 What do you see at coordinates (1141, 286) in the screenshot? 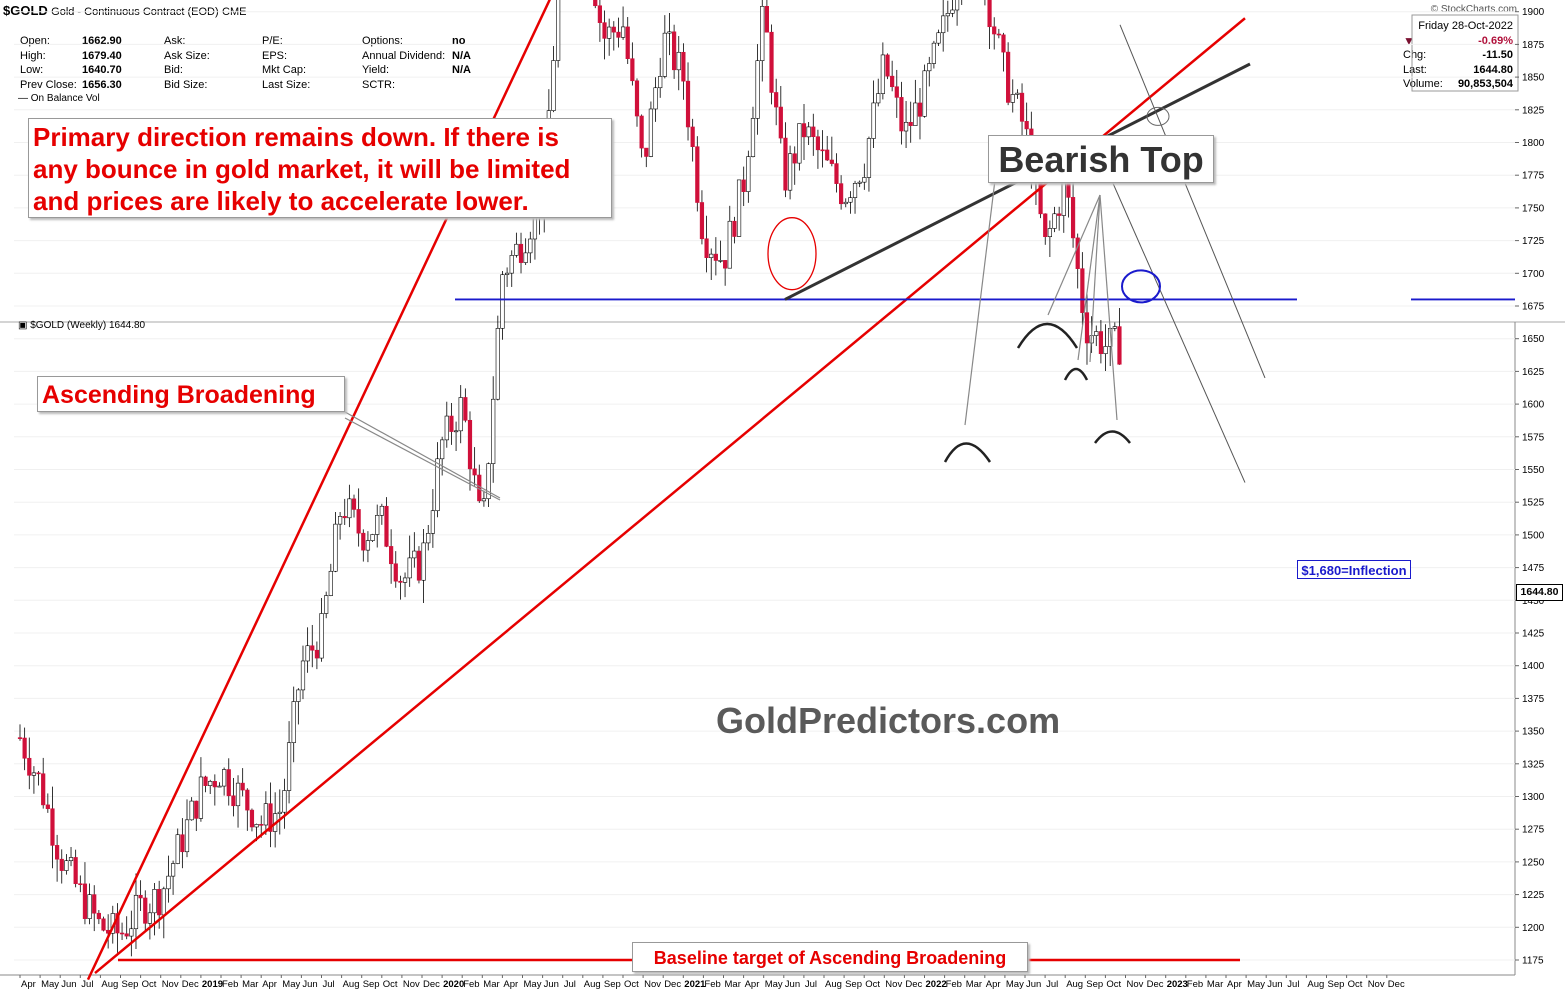
I see `breakdown-circle` at bounding box center [1141, 286].